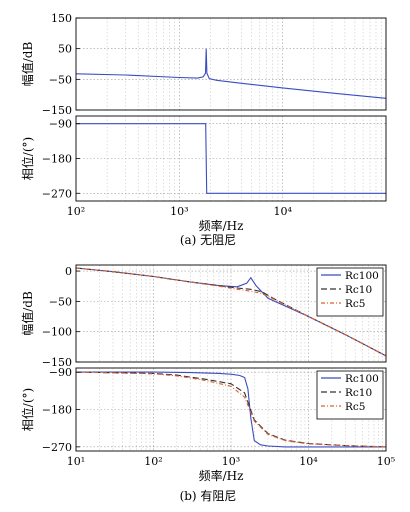 The width and height of the screenshot is (410, 512). What do you see at coordinates (57, 332) in the screenshot?
I see `y-tick-label: −100` at bounding box center [57, 332].